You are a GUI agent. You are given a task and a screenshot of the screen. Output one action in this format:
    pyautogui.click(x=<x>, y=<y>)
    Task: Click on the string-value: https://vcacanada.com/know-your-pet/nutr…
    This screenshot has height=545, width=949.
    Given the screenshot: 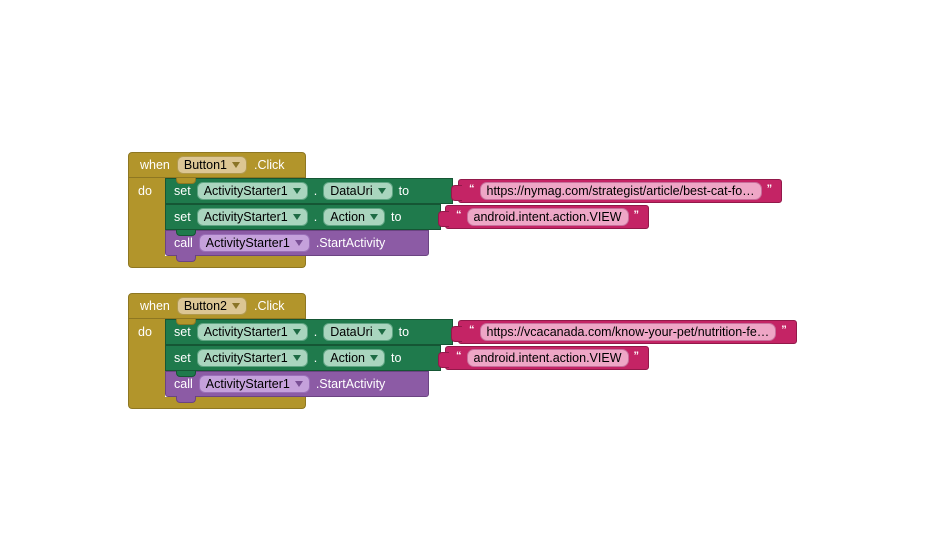 What is the action you would take?
    pyautogui.click(x=628, y=332)
    